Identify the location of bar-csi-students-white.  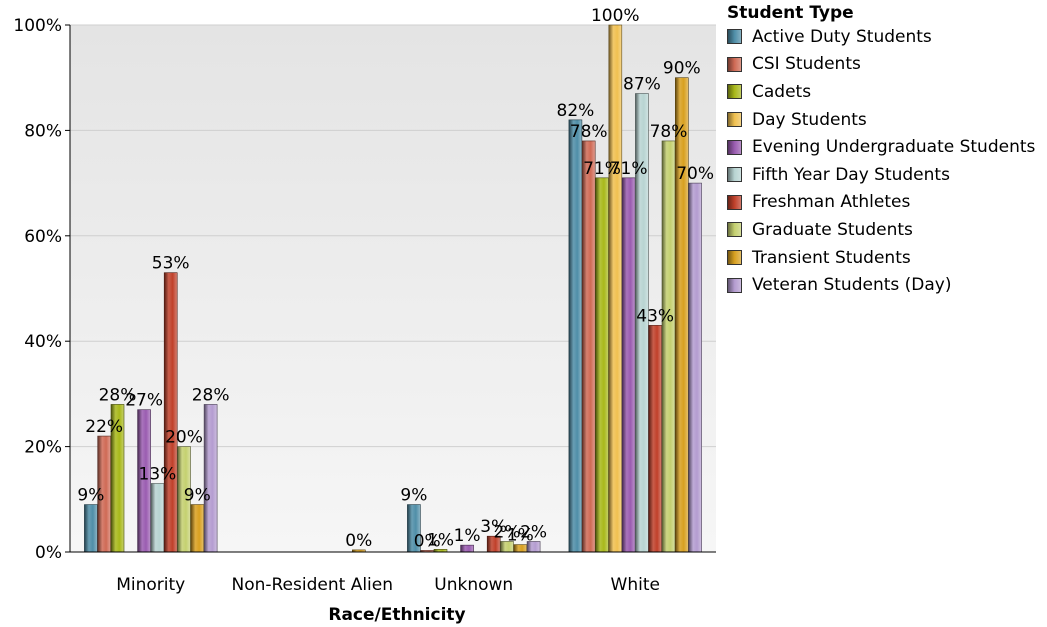
(588, 346).